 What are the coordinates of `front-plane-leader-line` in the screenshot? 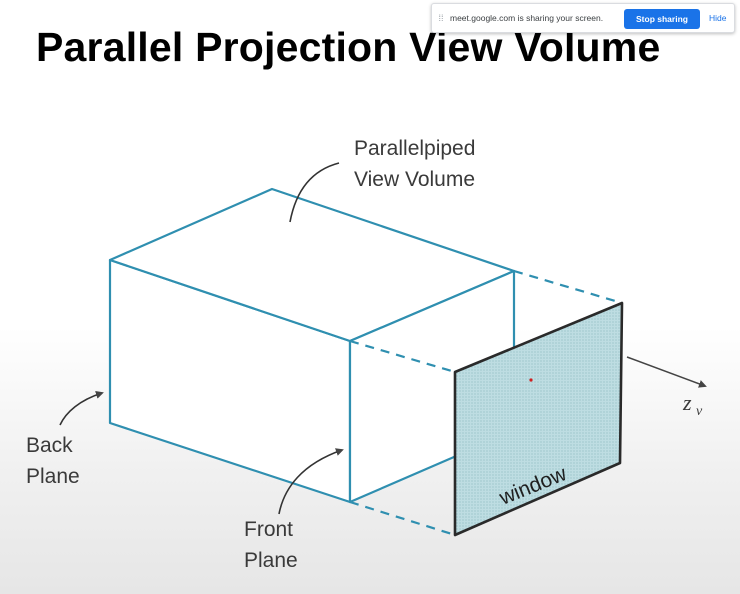 It's located at (311, 481).